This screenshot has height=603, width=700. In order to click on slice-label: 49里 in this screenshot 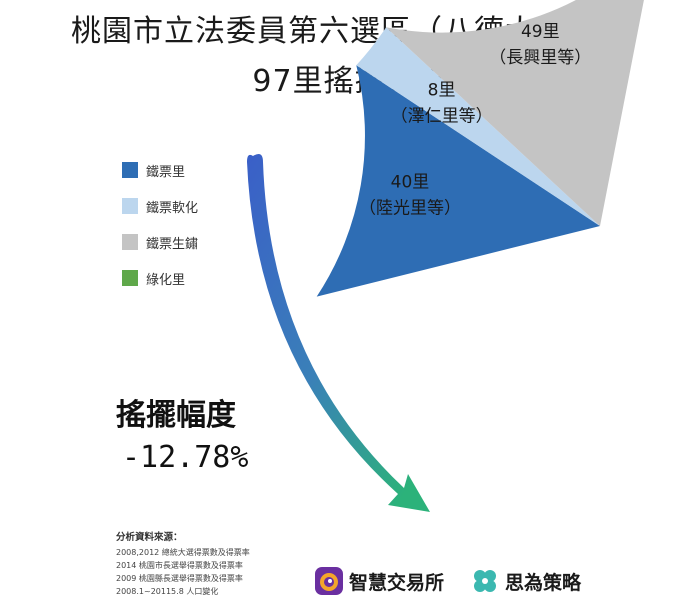, I will do `click(540, 32)`.